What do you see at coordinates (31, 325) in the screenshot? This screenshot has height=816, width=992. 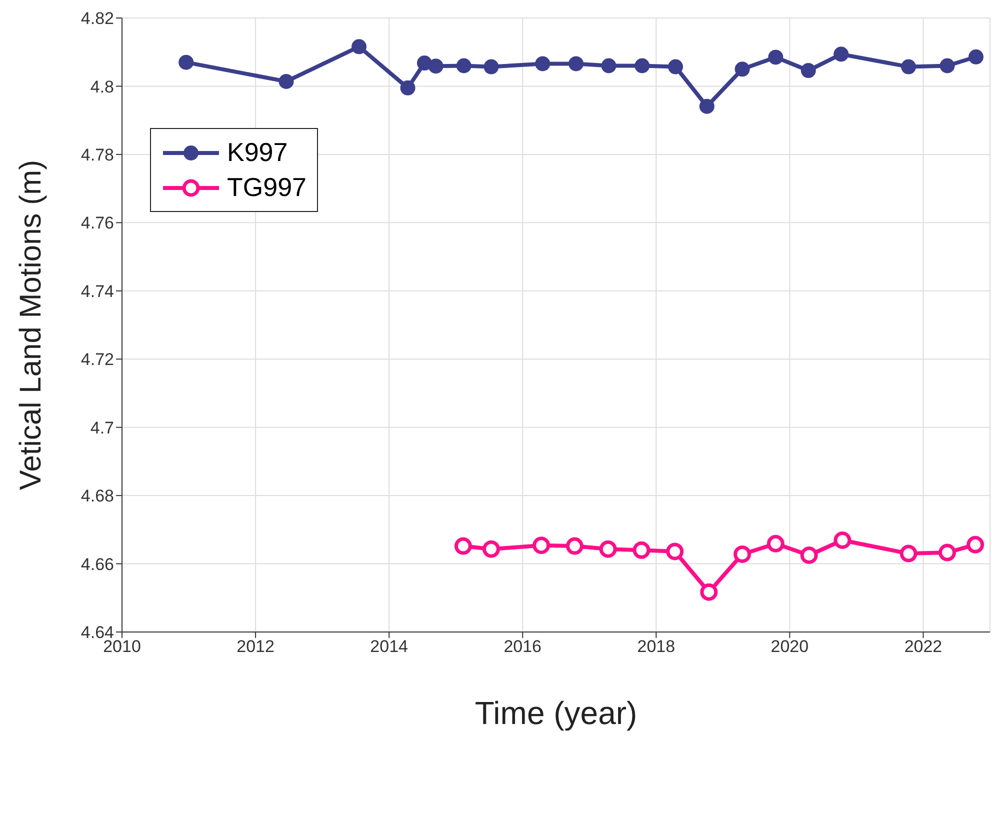 I see `y-axis-title: Vetical Land Motions (m)` at bounding box center [31, 325].